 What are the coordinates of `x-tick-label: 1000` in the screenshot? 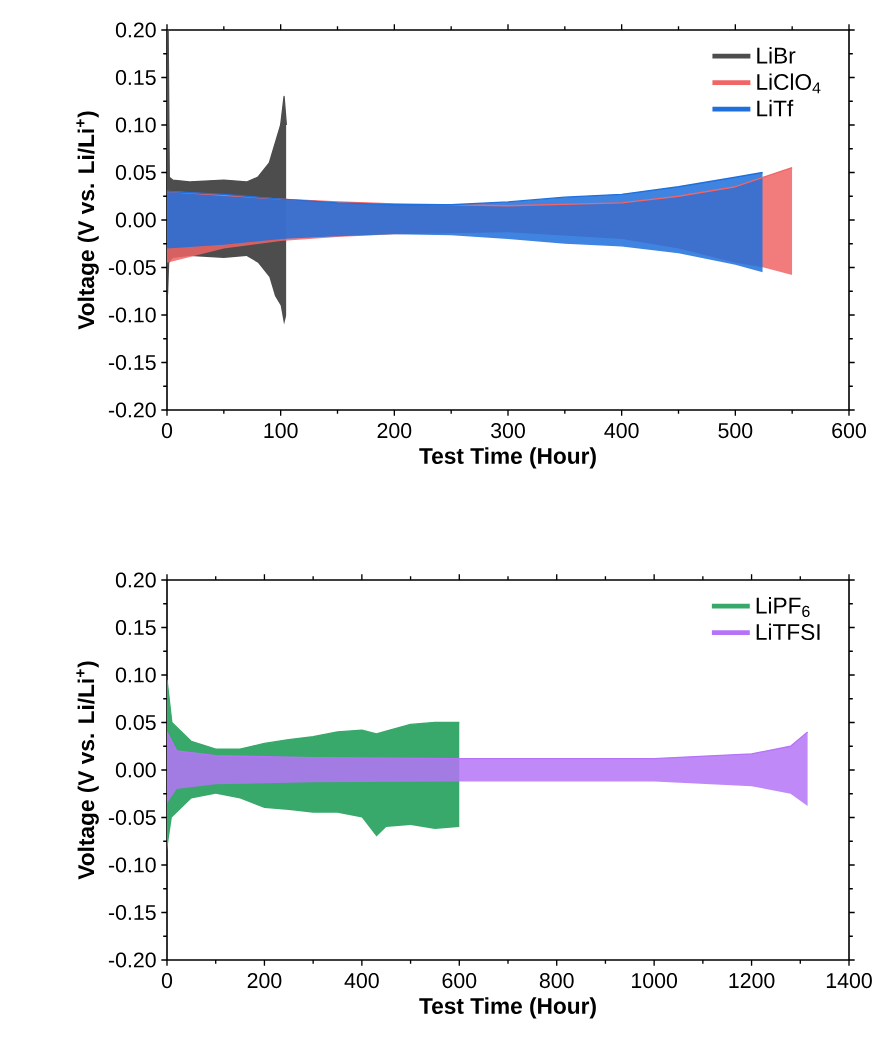 It's located at (655, 981).